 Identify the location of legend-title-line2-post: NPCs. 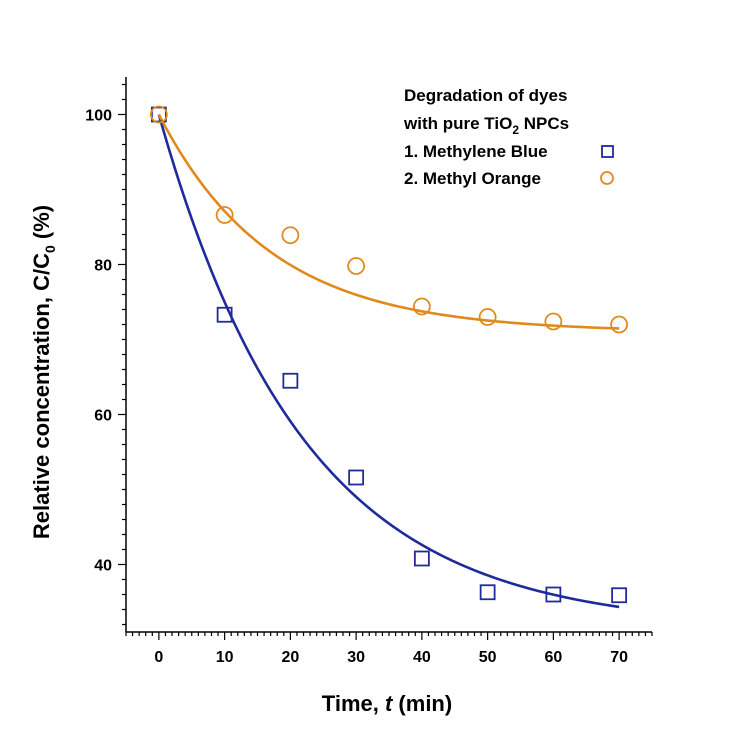
(544, 123).